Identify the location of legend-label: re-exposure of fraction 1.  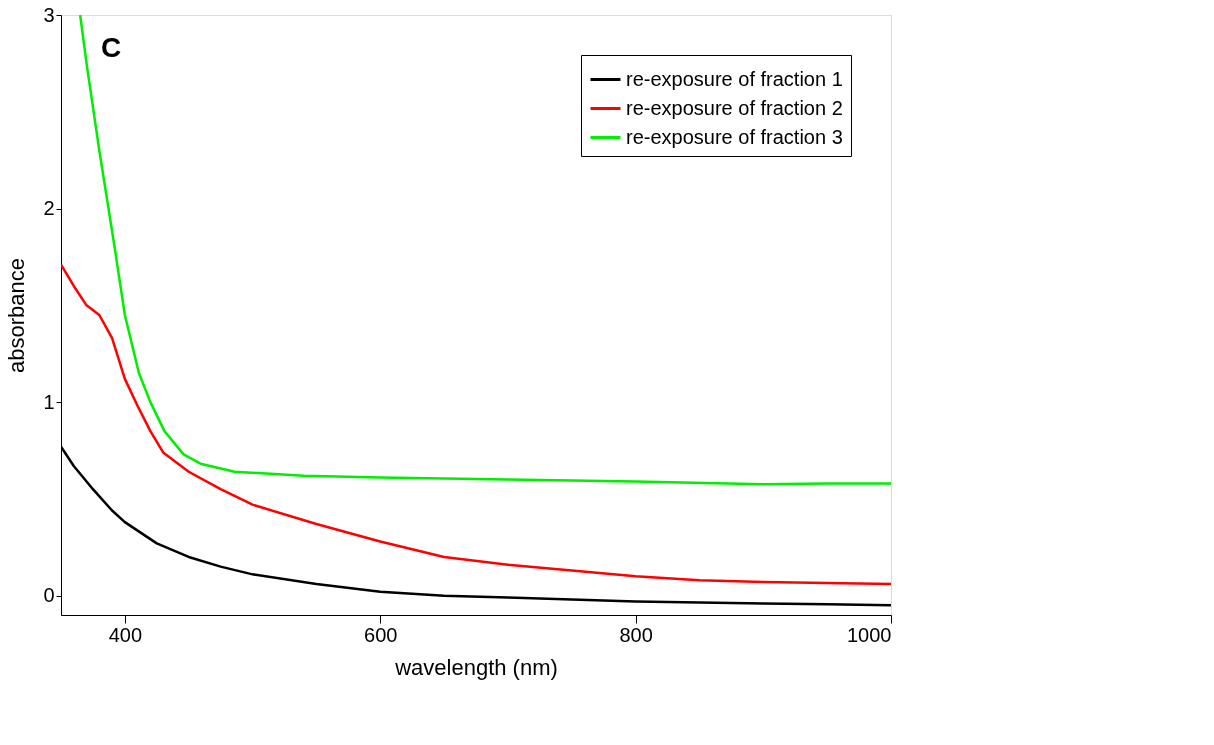
(734, 78).